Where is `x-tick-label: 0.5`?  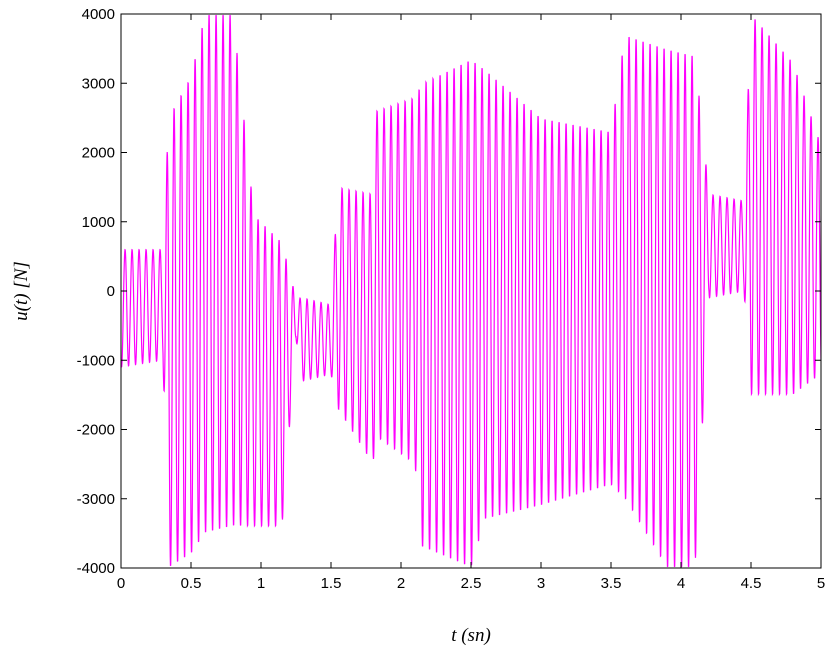 x-tick-label: 0.5 is located at coordinates (191, 583).